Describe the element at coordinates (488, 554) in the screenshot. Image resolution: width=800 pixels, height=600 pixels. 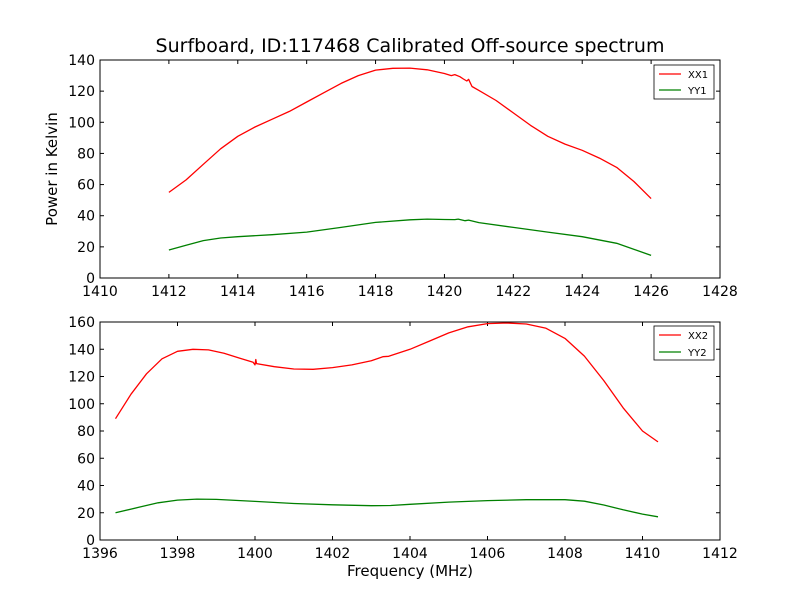
I see `x-tick-label: 1406` at that location.